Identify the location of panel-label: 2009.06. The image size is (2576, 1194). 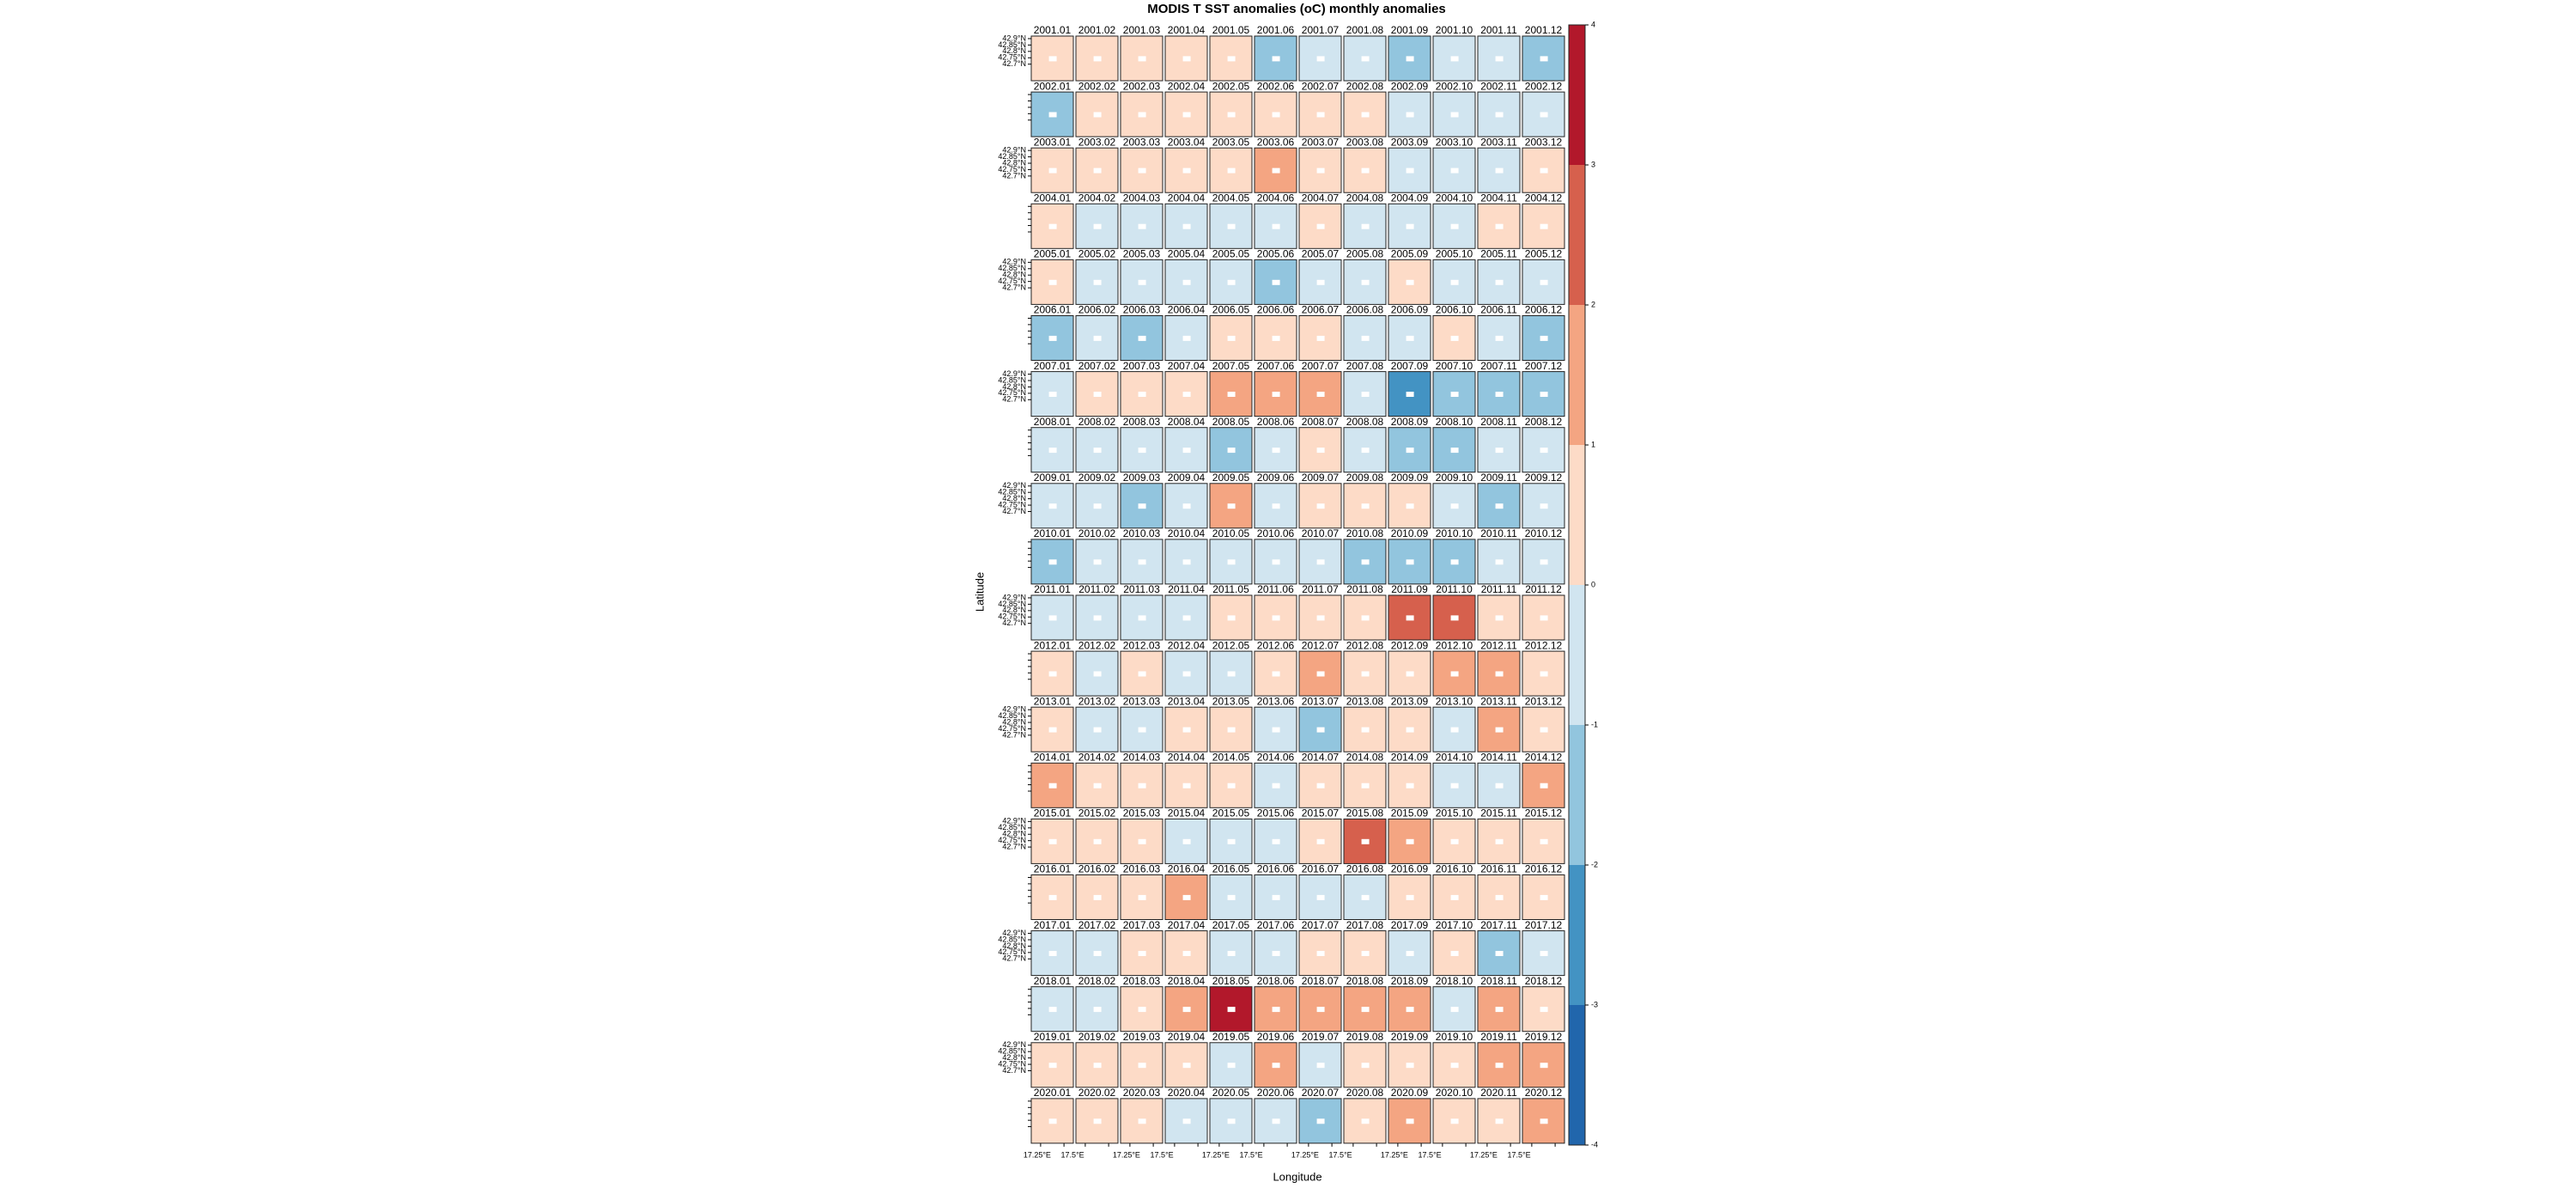
(1276, 478).